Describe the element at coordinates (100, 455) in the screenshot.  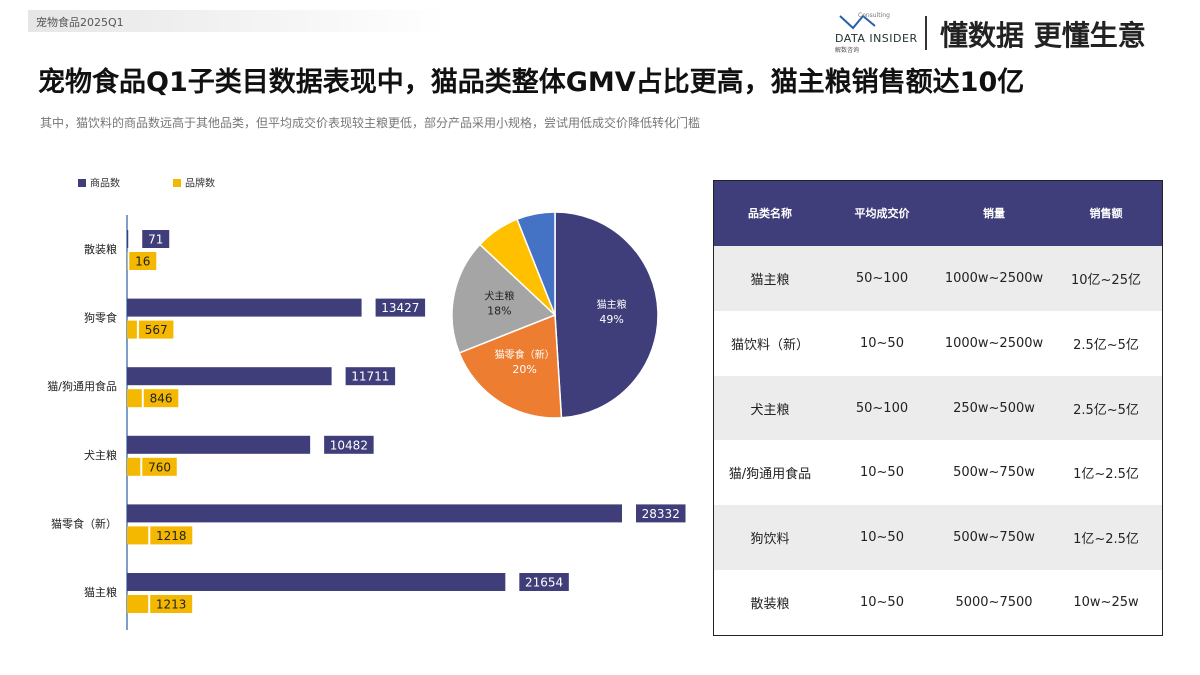
I see `category-label: 犬主粮` at that location.